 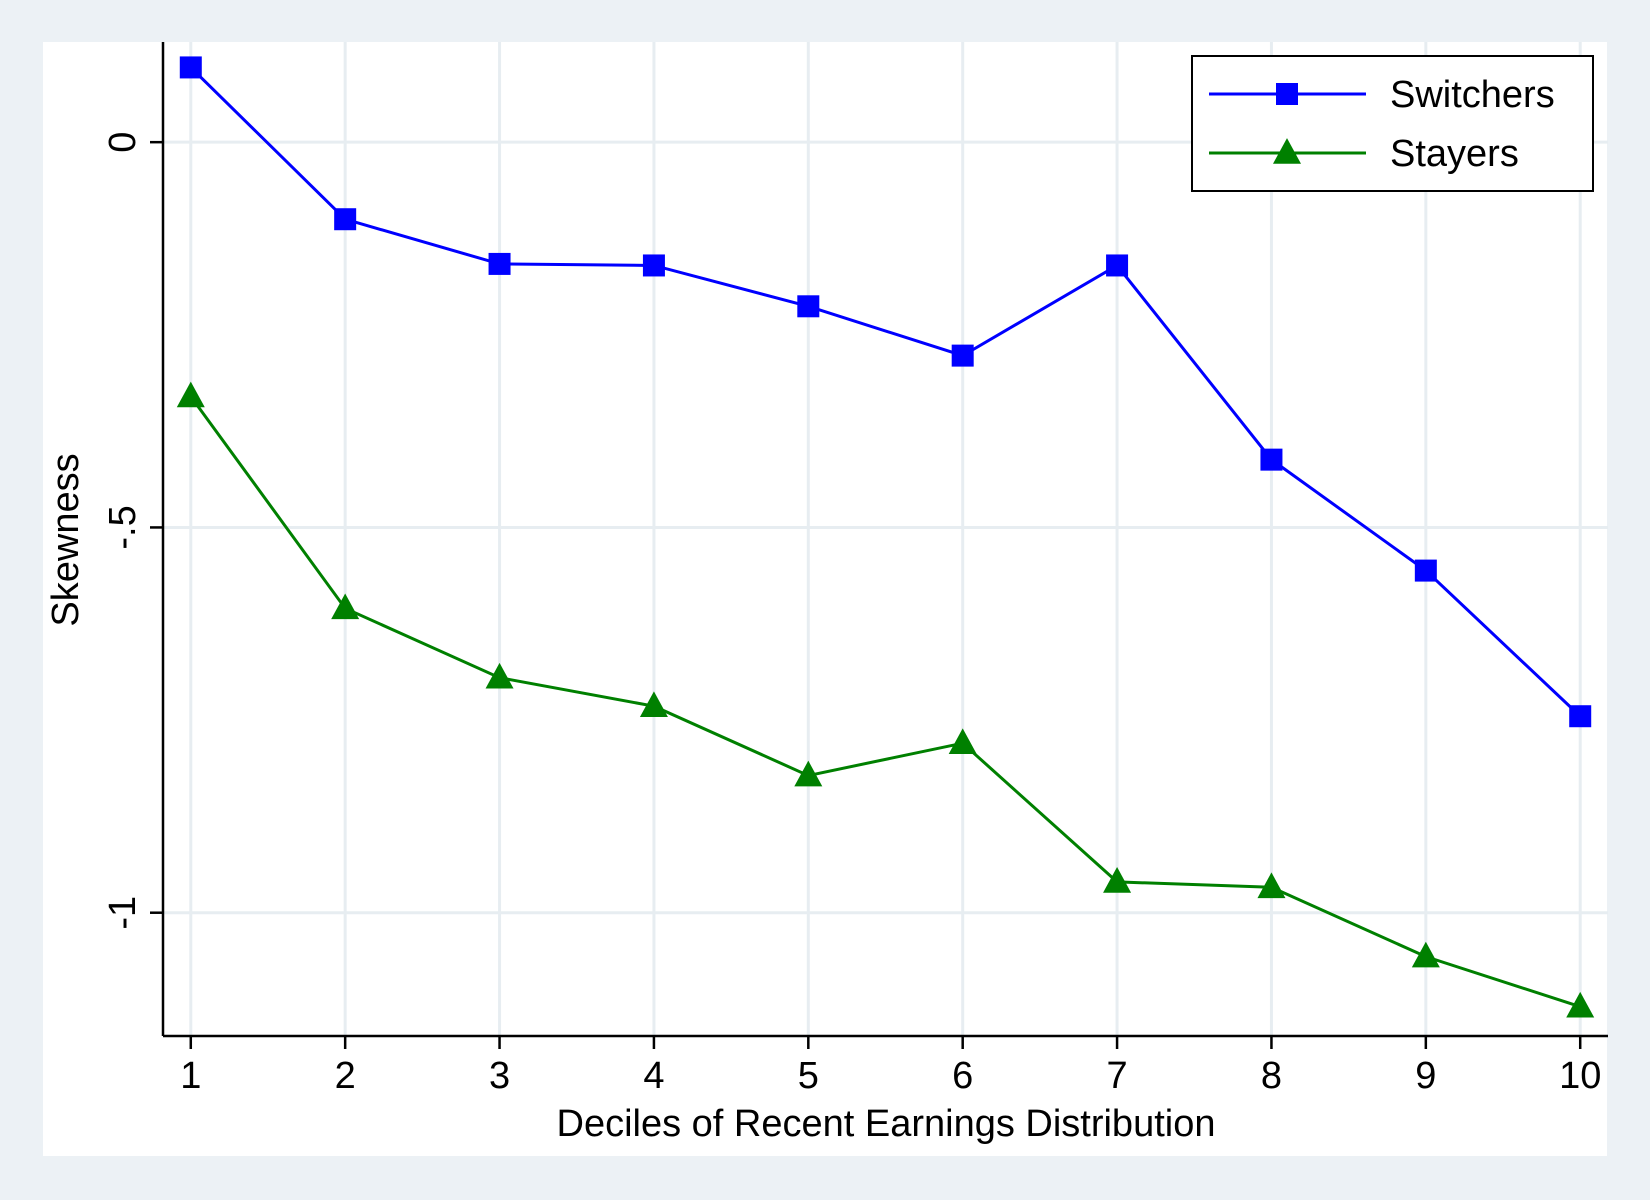 I want to click on x-tick-label-3: 3, so click(x=499, y=1076).